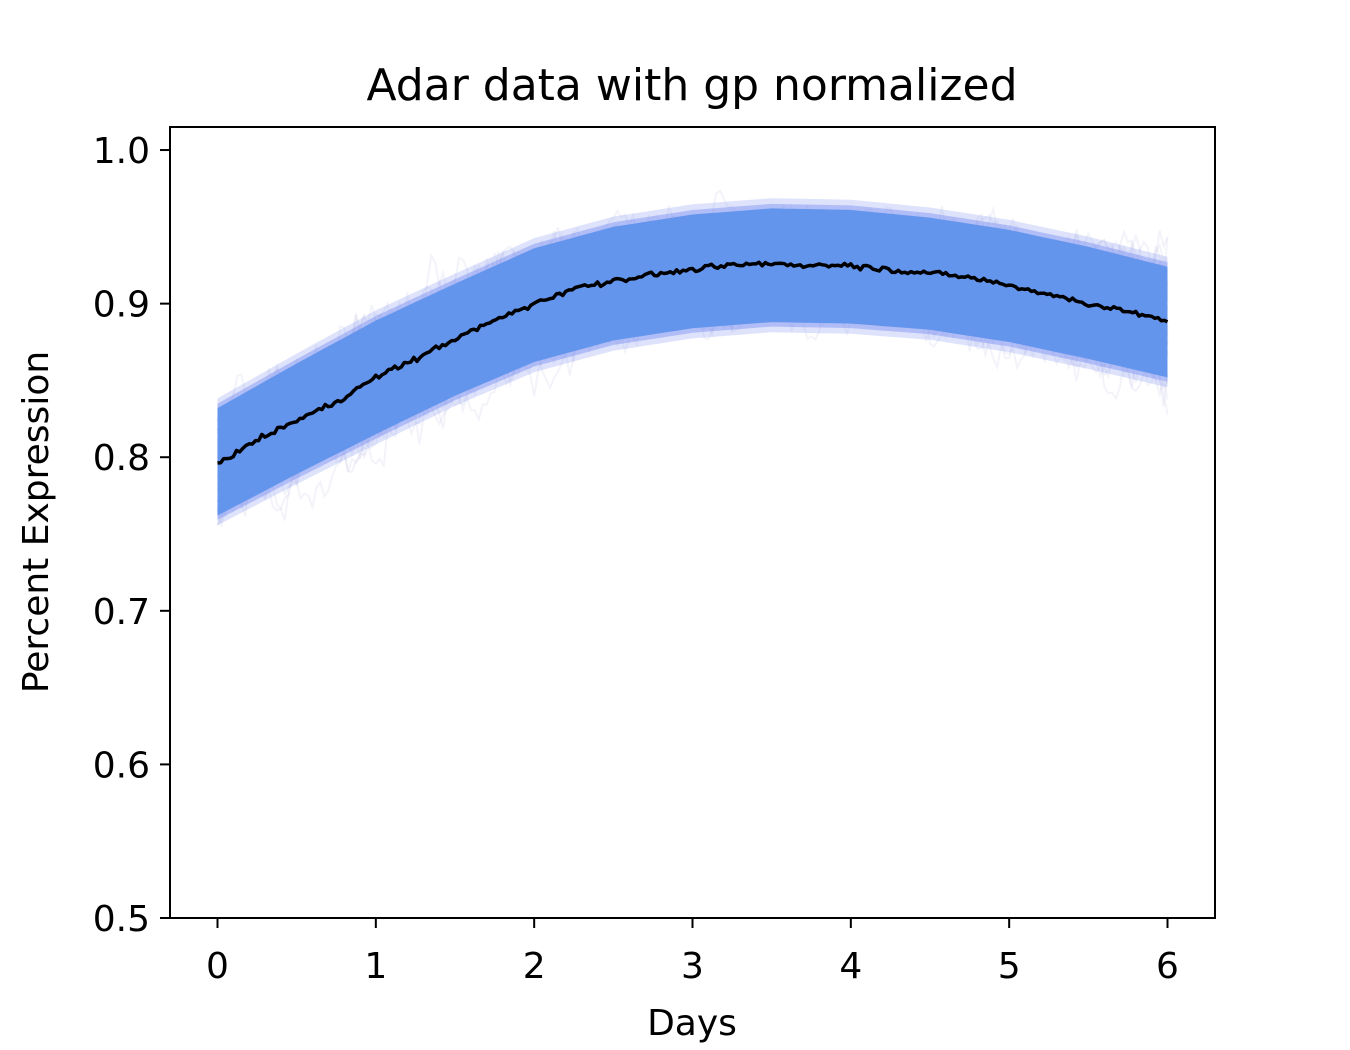  Describe the element at coordinates (534, 966) in the screenshot. I see `x-tick-label: 2` at that location.